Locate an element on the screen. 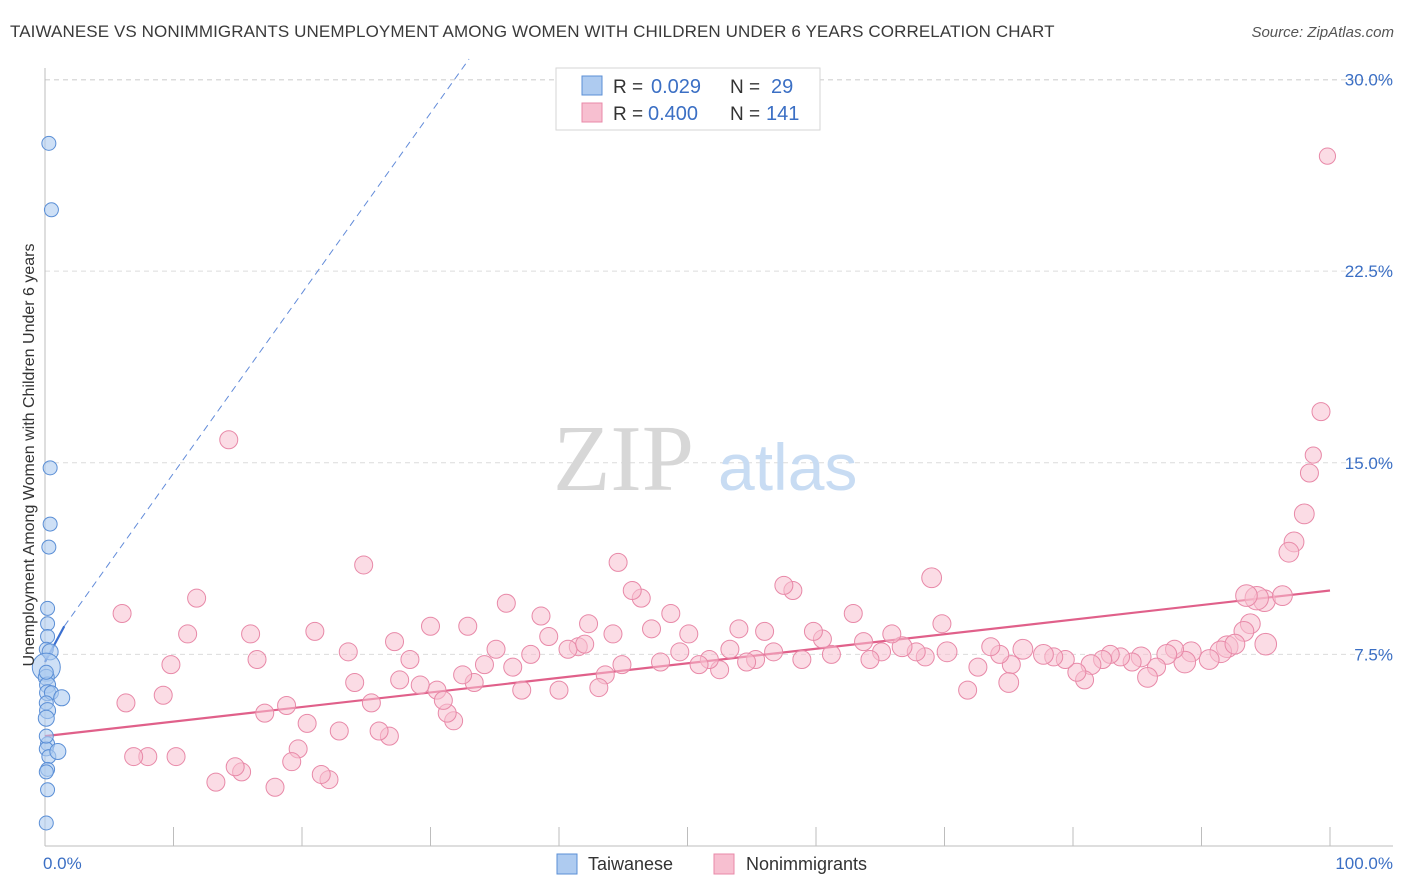 The width and height of the screenshot is (1406, 892). taiwanese-n-value: 29 is located at coordinates (782, 87).